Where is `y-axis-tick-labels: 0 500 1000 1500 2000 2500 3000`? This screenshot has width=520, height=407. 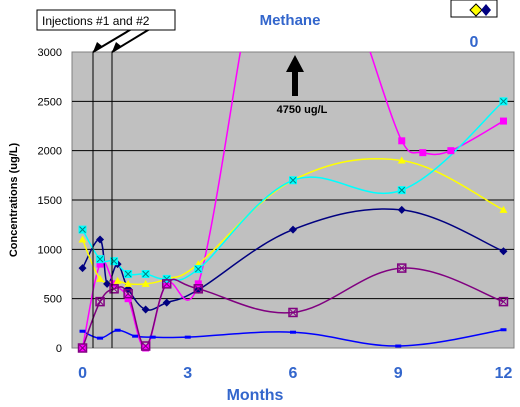 y-axis-tick-labels: 0 500 1000 1500 2000 2500 3000 is located at coordinates (50, 201).